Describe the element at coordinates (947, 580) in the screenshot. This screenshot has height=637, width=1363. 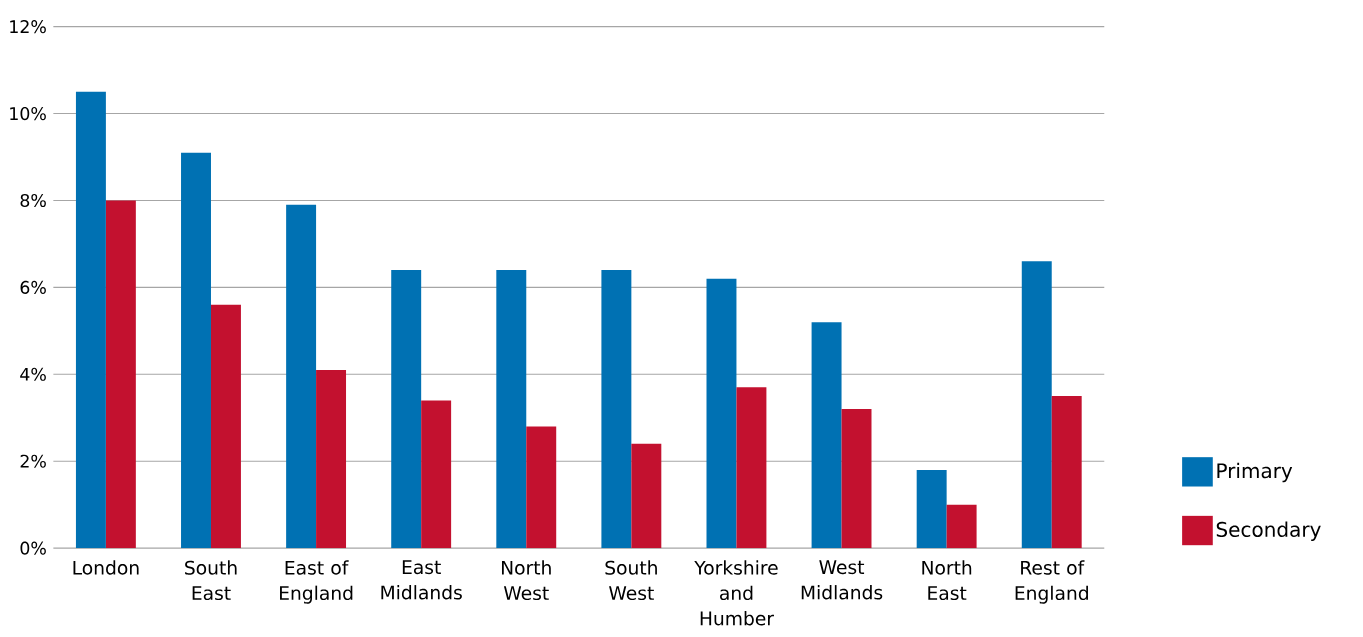
I see `x-tick-label: North East` at that location.